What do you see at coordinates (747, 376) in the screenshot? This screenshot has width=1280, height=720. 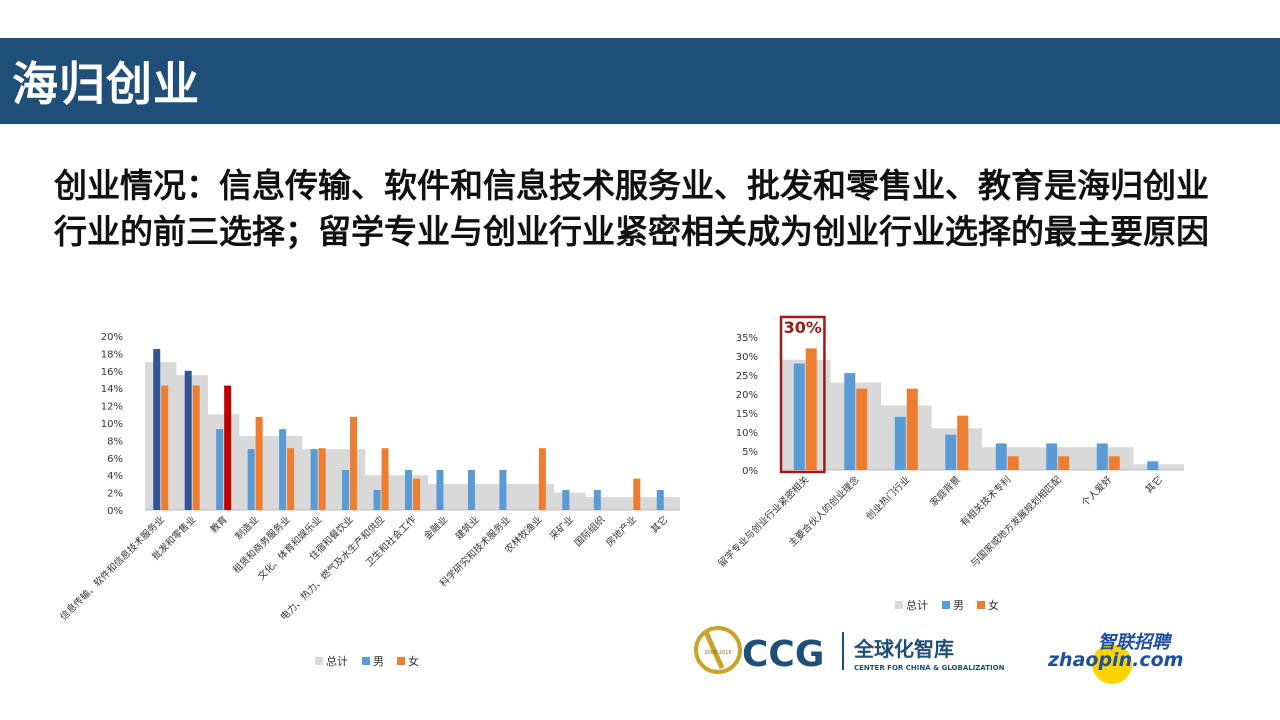 I see `y-tick-label: 25%` at bounding box center [747, 376].